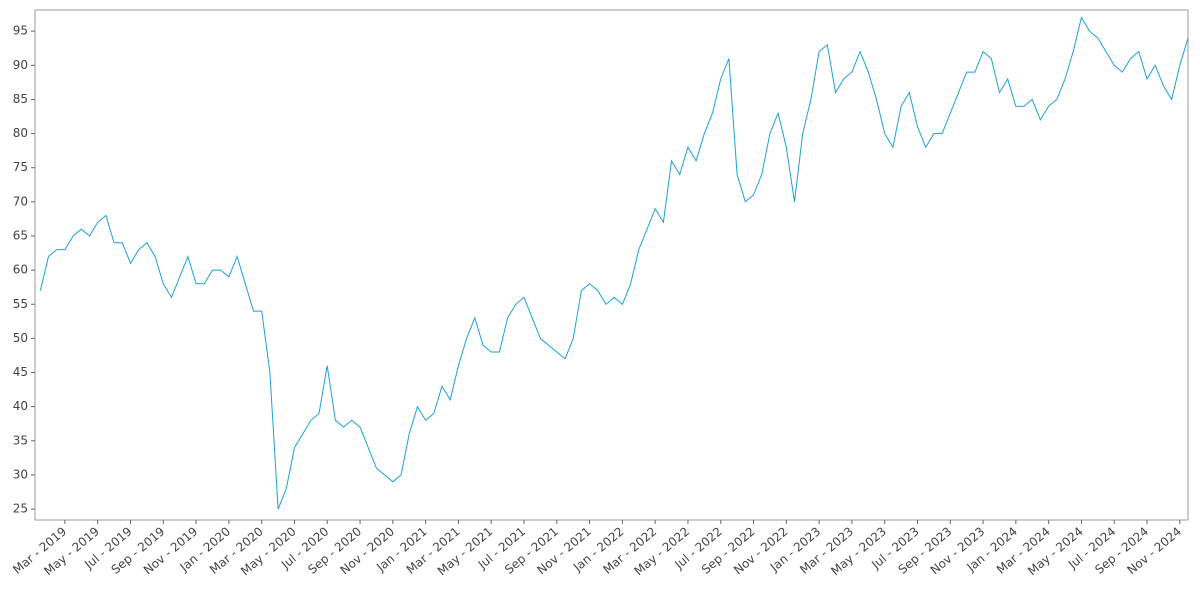 This screenshot has height=604, width=1200. Describe the element at coordinates (20, 235) in the screenshot. I see `y-tick-label: 65` at that location.